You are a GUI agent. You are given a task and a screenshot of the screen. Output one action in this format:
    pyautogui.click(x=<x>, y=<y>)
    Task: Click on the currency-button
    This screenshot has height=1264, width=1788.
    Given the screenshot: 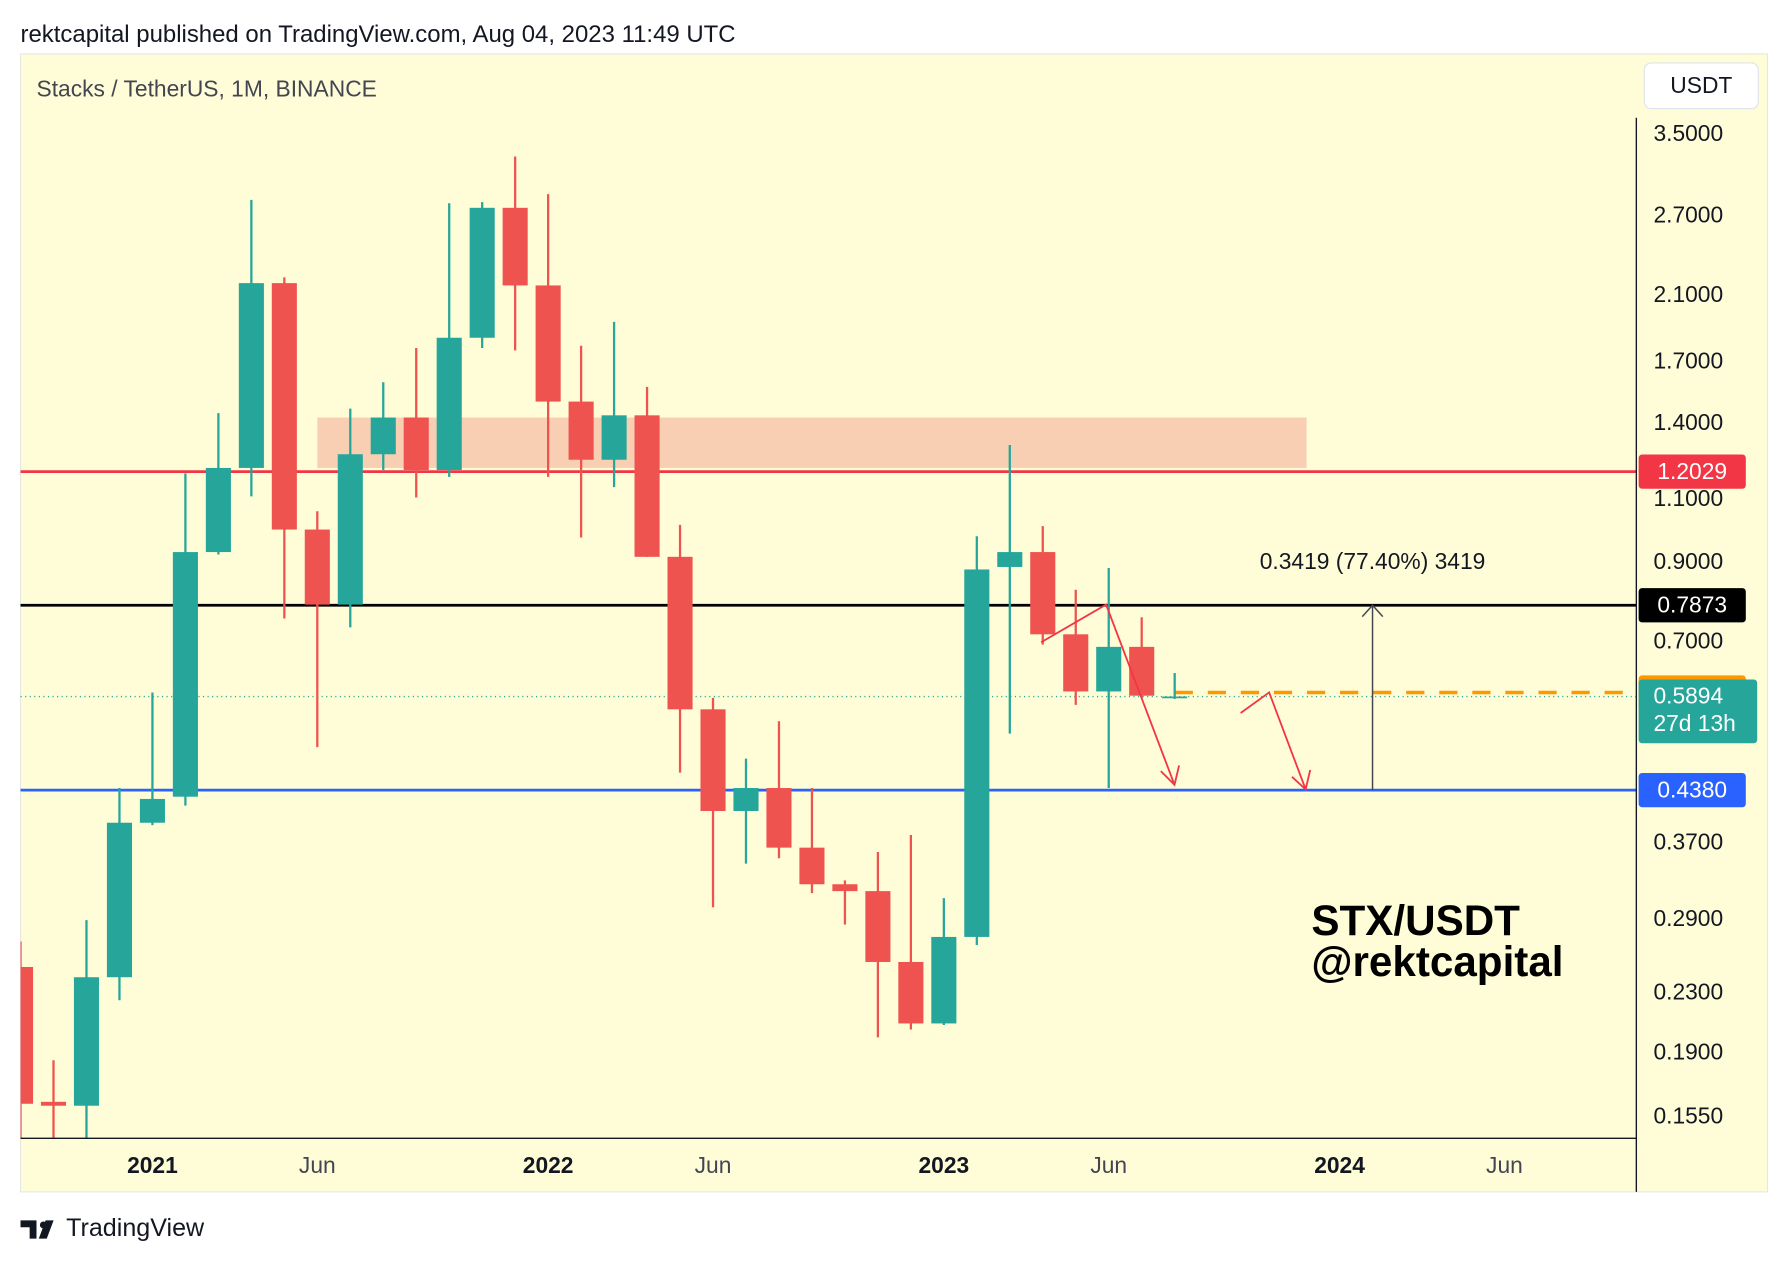 What is the action you would take?
    pyautogui.click(x=1701, y=86)
    